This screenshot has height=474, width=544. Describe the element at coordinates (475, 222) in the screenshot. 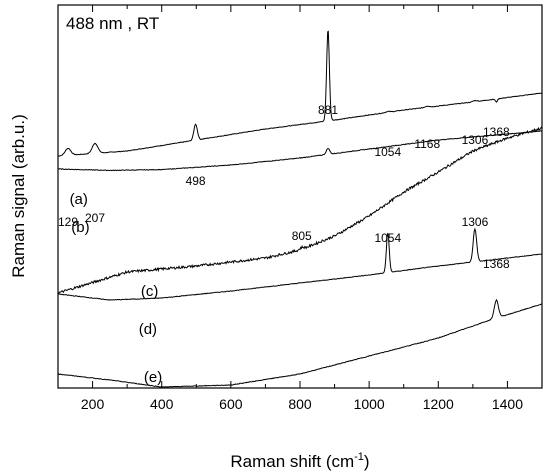

I see `peak-label: 1306` at that location.